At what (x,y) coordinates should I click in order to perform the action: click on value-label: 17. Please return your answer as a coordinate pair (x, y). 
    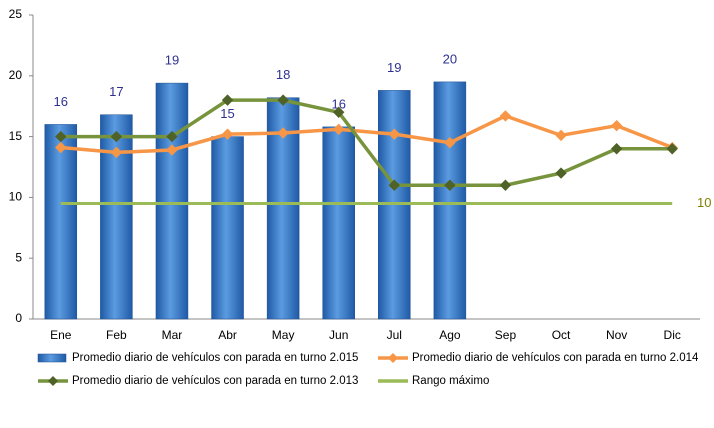
    Looking at the image, I should click on (116, 91).